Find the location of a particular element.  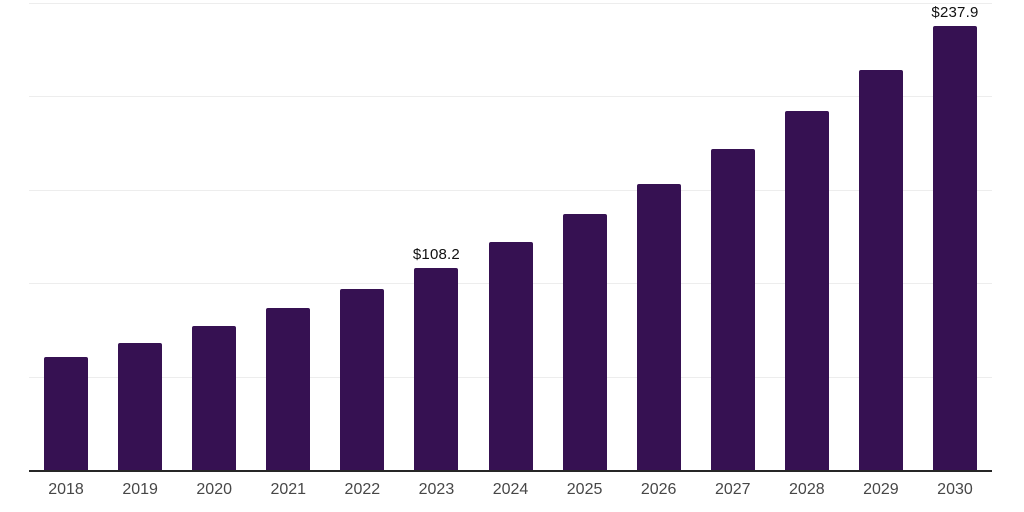

bar-slot-2026 is located at coordinates (659, 236).